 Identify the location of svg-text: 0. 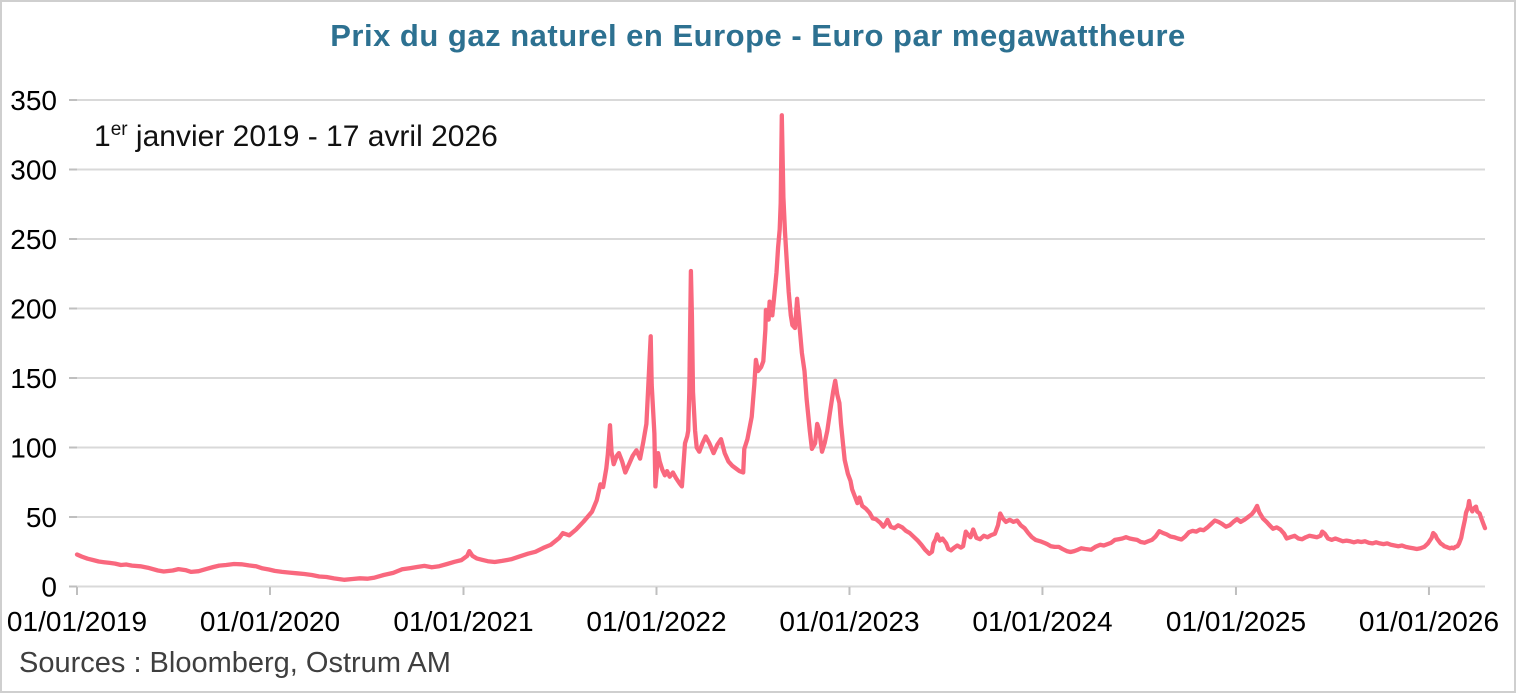
(49, 587).